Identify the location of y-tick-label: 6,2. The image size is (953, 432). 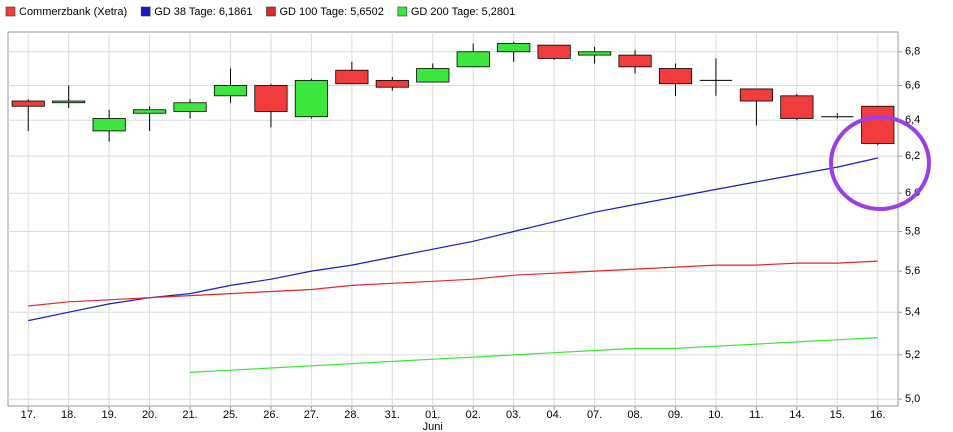
(912, 156).